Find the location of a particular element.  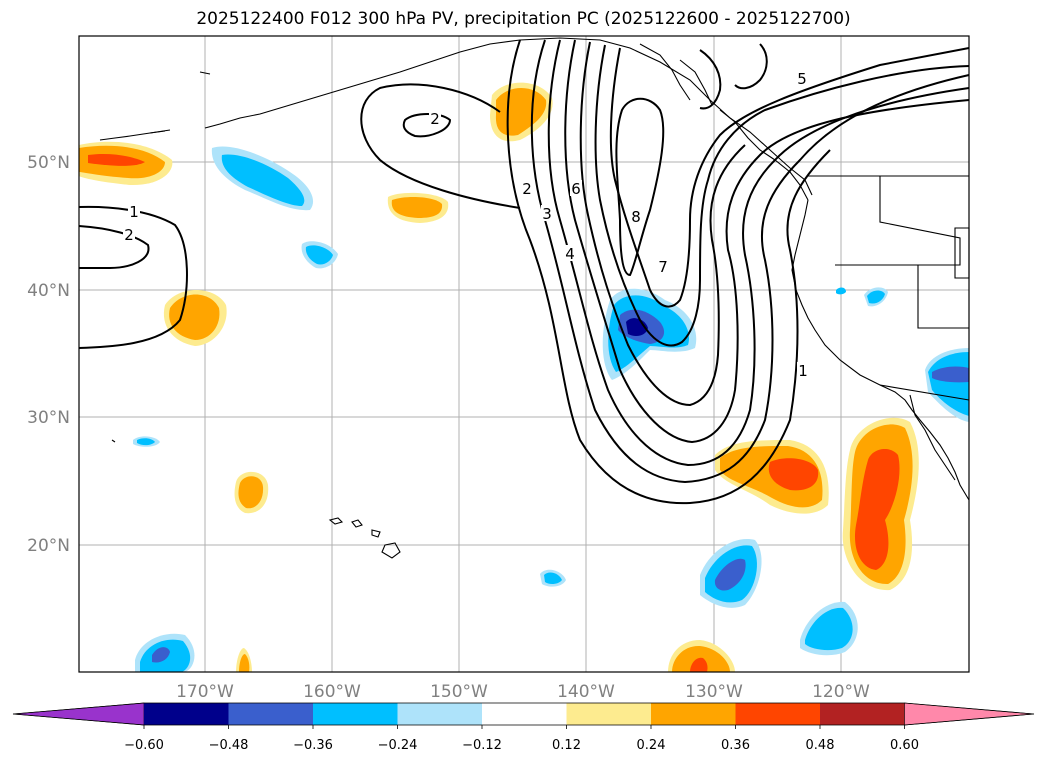

lat-label: 30°N is located at coordinates (48, 418).